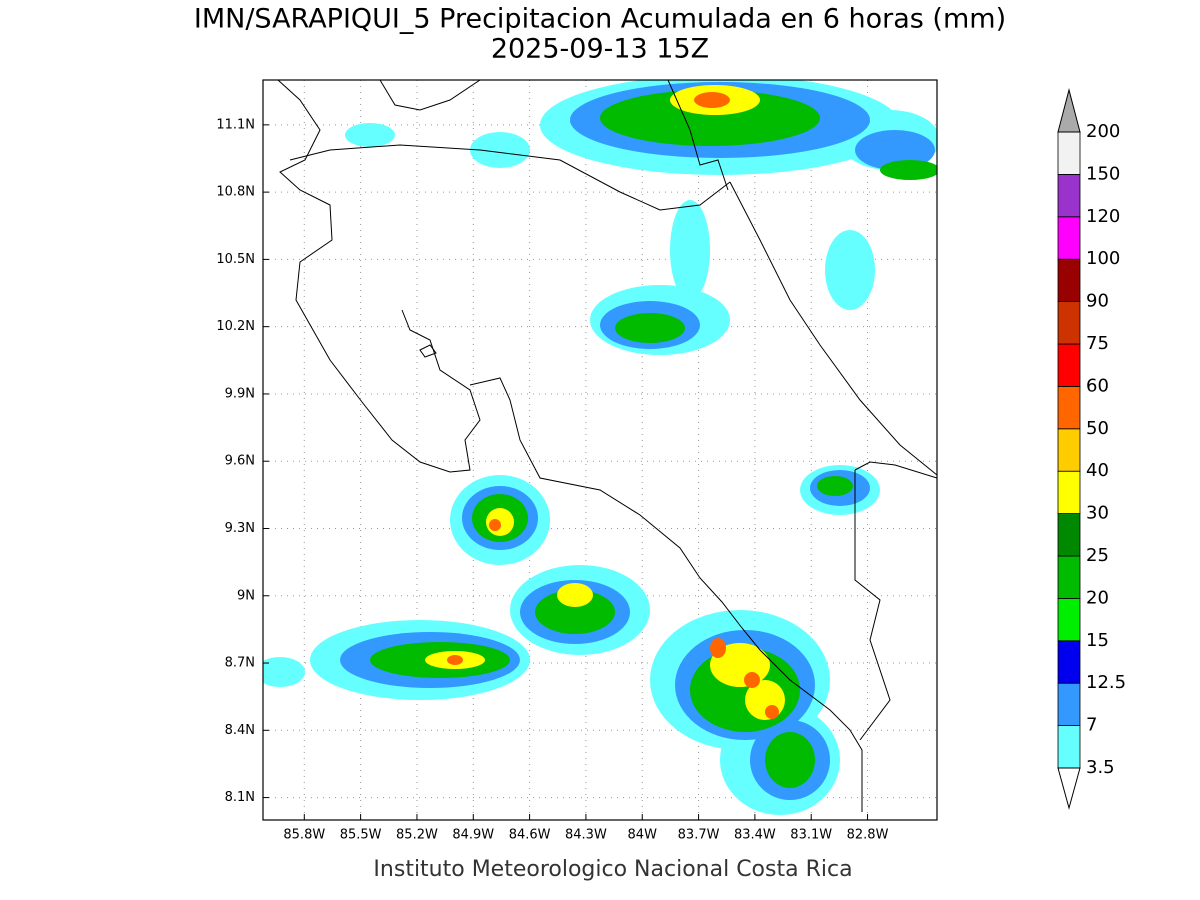  What do you see at coordinates (643, 835) in the screenshot?
I see `x-tick-label: 84W` at bounding box center [643, 835].